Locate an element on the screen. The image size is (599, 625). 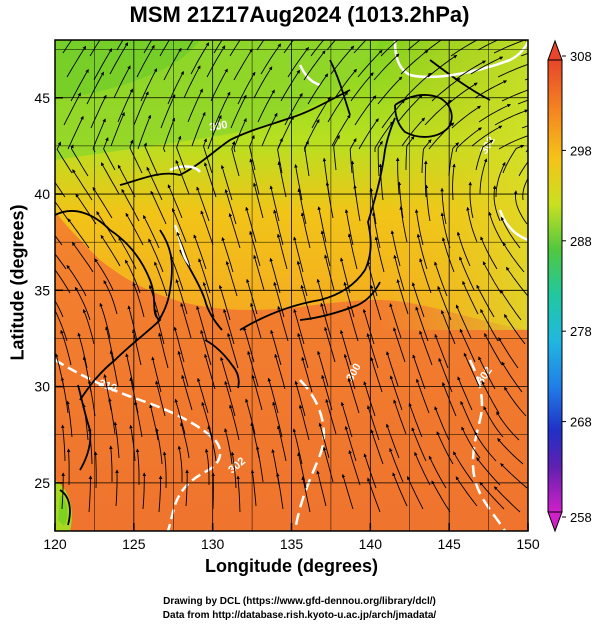
x-tick-label: 140 is located at coordinates (371, 544).